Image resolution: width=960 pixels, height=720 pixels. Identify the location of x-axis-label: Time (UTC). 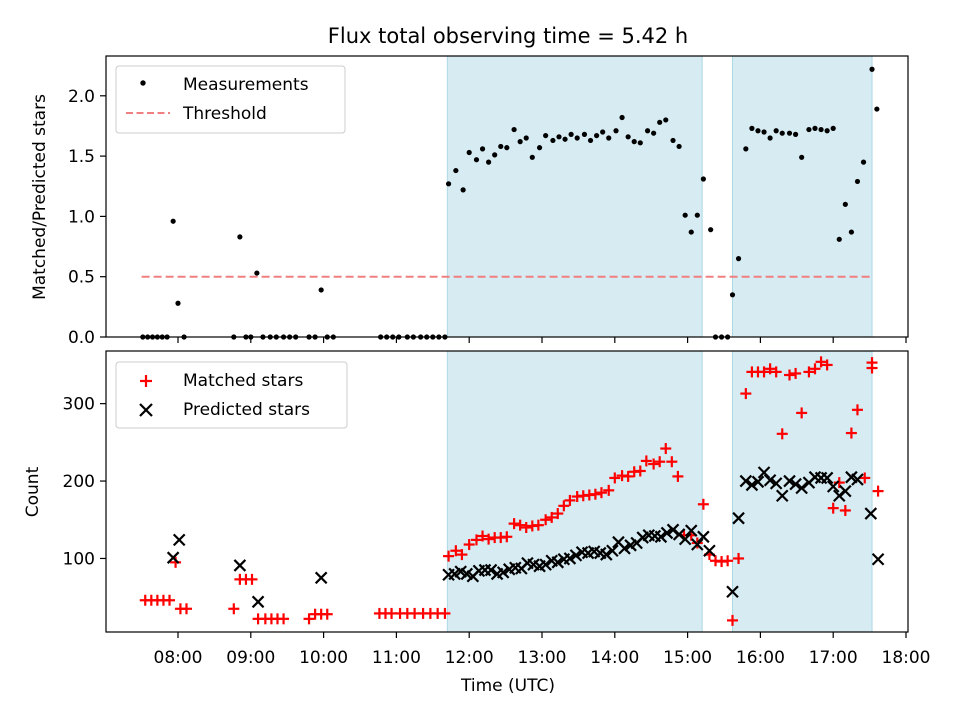
(507, 686).